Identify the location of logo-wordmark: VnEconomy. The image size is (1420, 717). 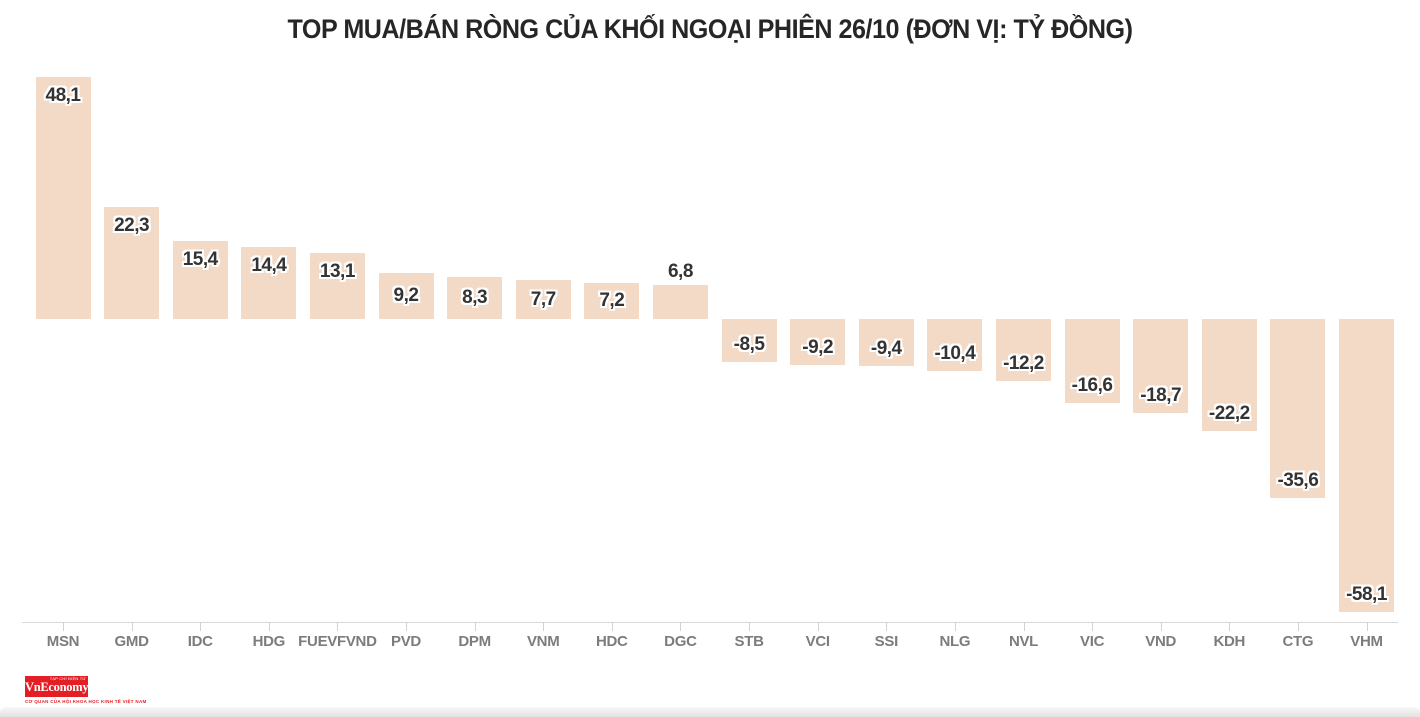
(57, 687).